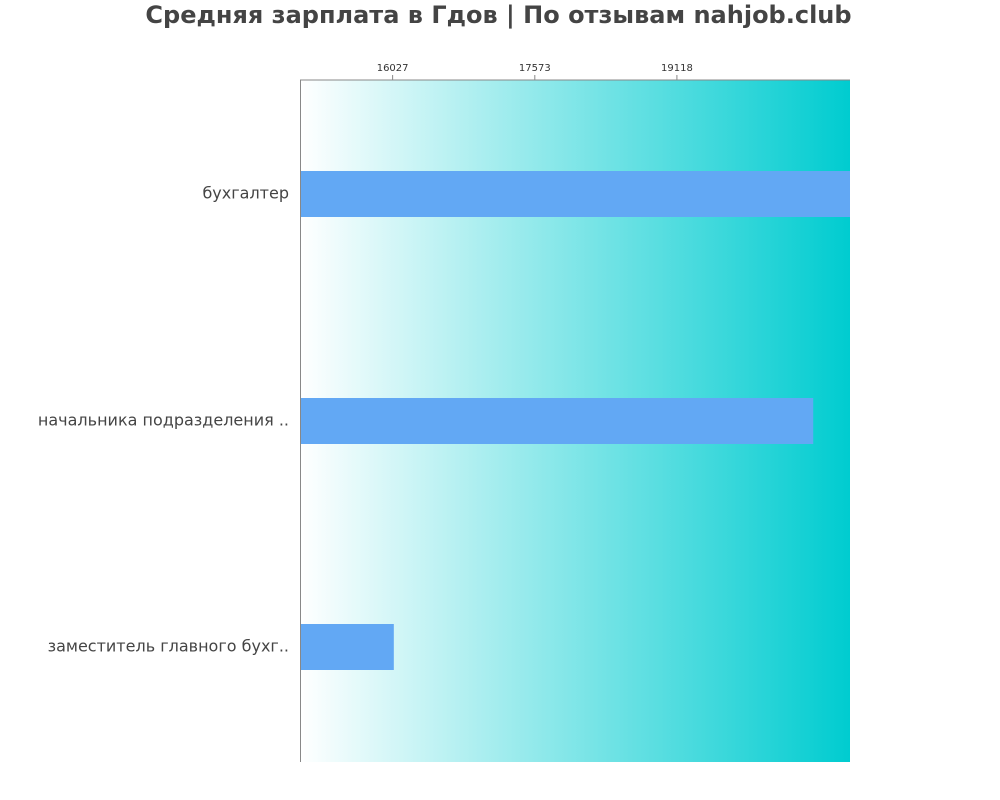  Describe the element at coordinates (393, 68) in the screenshot. I see `x-tick-label-1: 16027` at that location.